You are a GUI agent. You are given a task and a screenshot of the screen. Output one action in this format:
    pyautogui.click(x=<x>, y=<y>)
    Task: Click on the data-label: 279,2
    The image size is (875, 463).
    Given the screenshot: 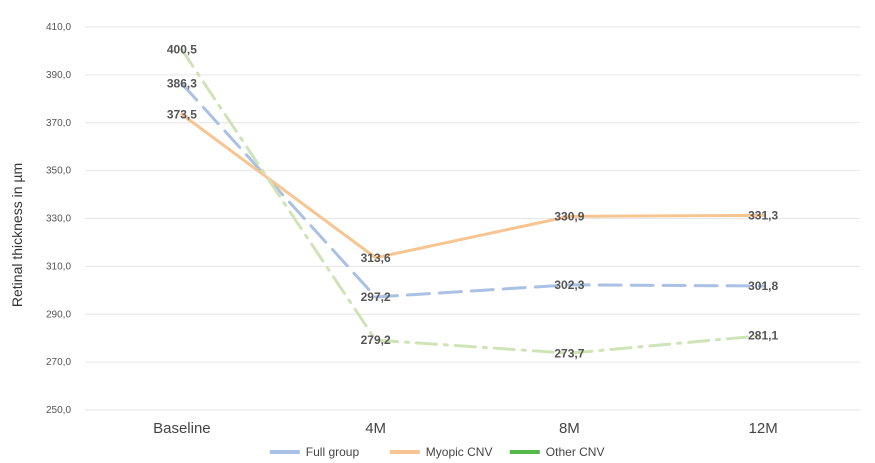 What is the action you would take?
    pyautogui.click(x=376, y=340)
    